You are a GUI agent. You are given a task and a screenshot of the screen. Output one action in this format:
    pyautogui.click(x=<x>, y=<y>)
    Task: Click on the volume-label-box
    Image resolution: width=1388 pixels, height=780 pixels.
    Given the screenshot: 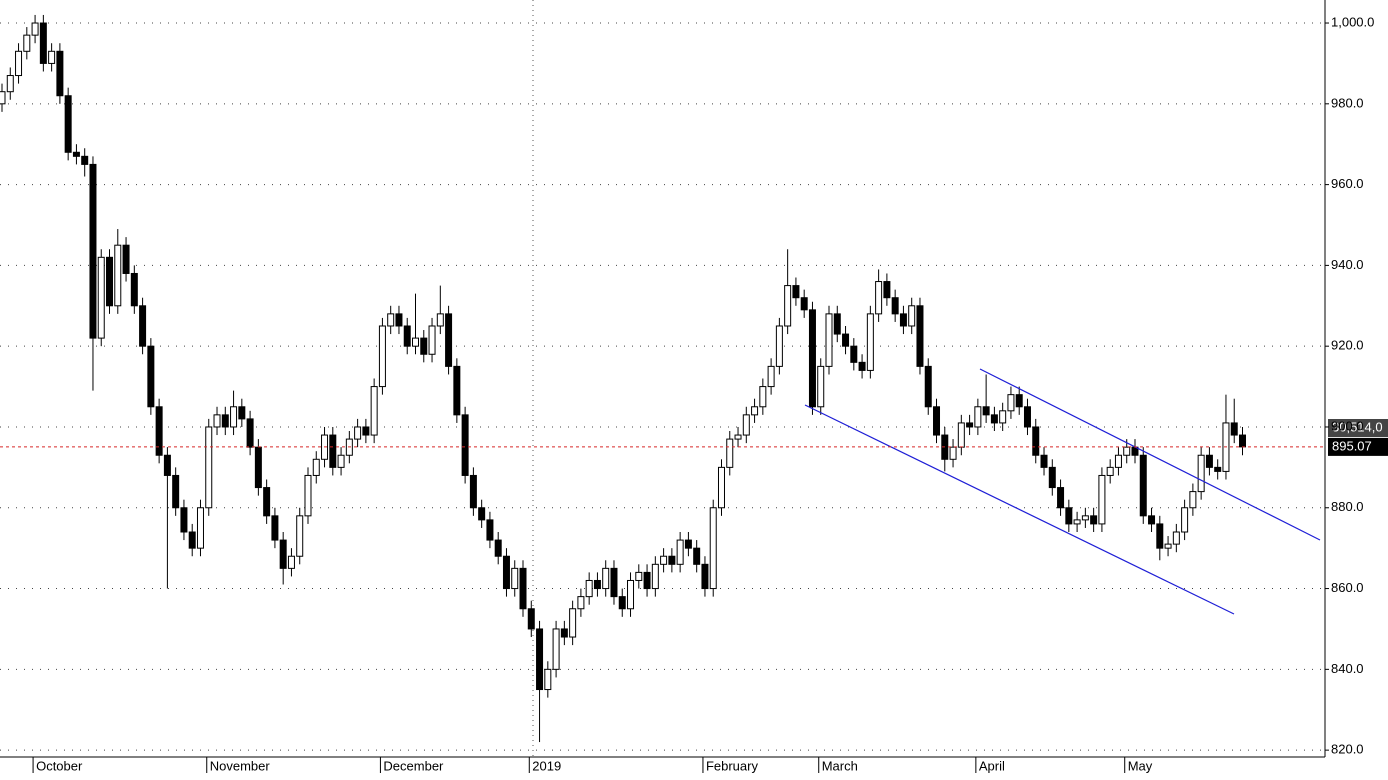 What is the action you would take?
    pyautogui.click(x=1358, y=428)
    